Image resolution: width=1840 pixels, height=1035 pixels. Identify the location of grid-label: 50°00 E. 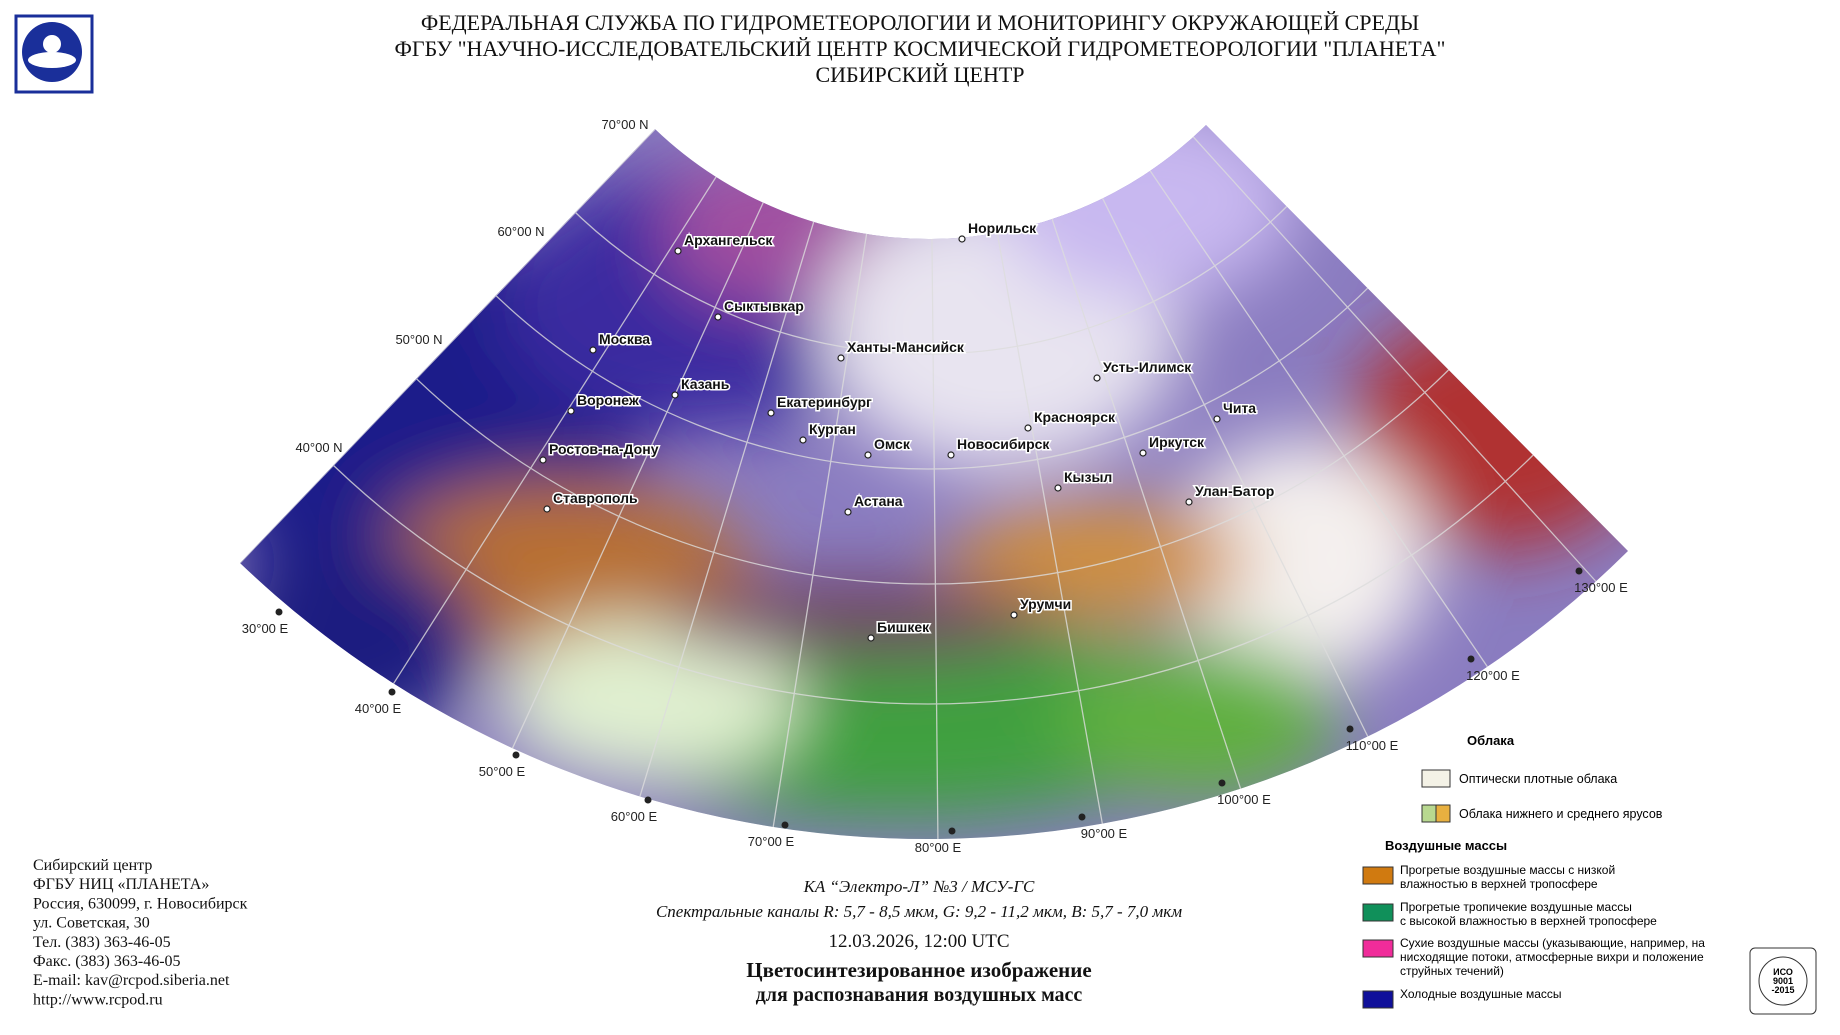
(502, 771).